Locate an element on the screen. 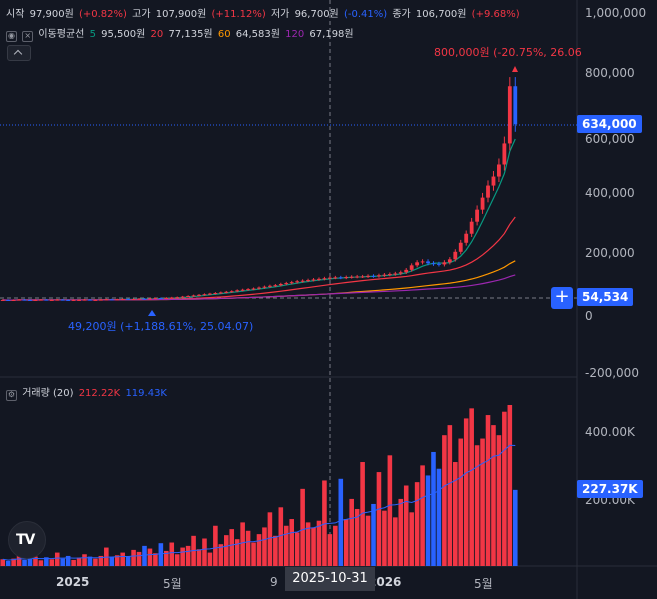  ma120-value: 67,198원 is located at coordinates (331, 34).